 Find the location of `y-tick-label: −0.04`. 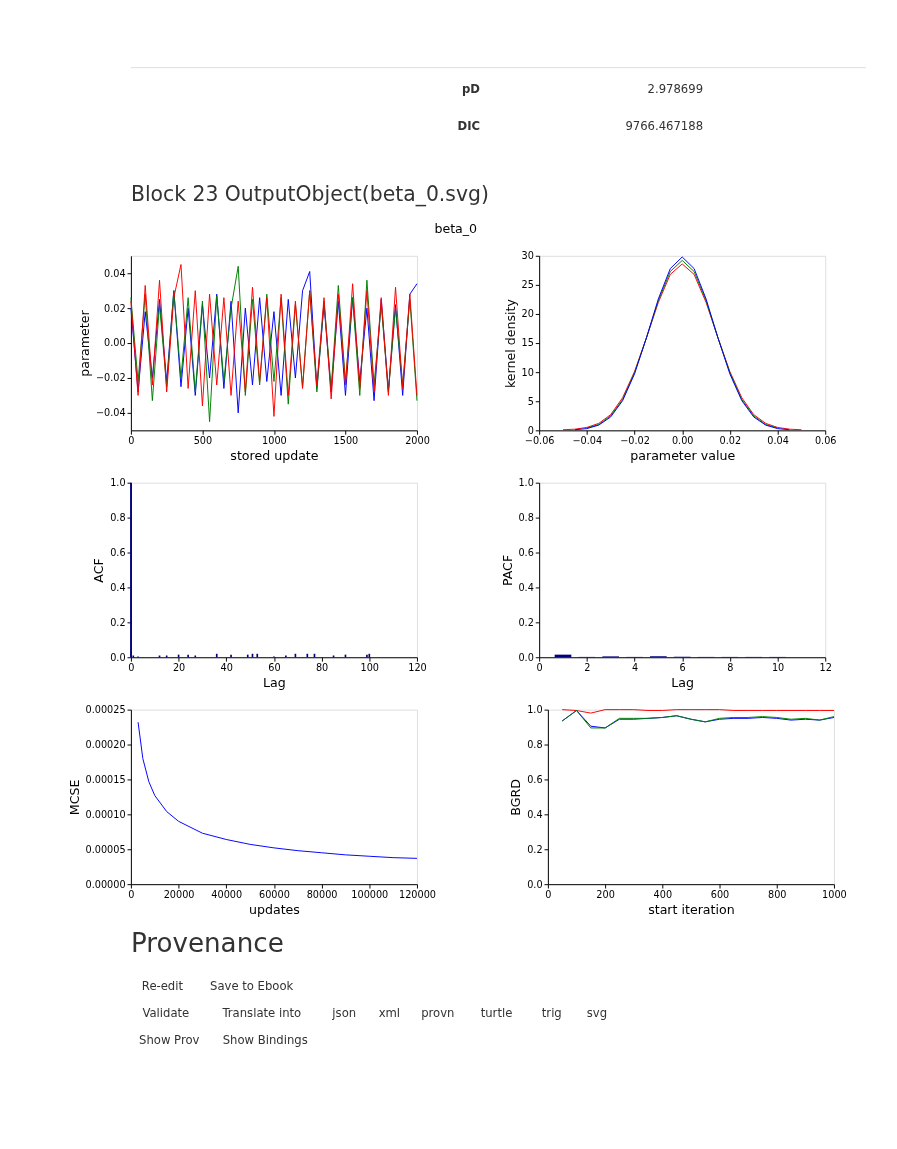

y-tick-label: −0.04 is located at coordinates (110, 413).